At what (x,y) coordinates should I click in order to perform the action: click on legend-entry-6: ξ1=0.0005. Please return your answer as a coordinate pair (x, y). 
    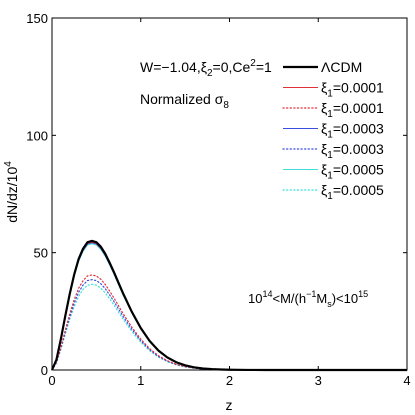
    Looking at the image, I should click on (352, 192).